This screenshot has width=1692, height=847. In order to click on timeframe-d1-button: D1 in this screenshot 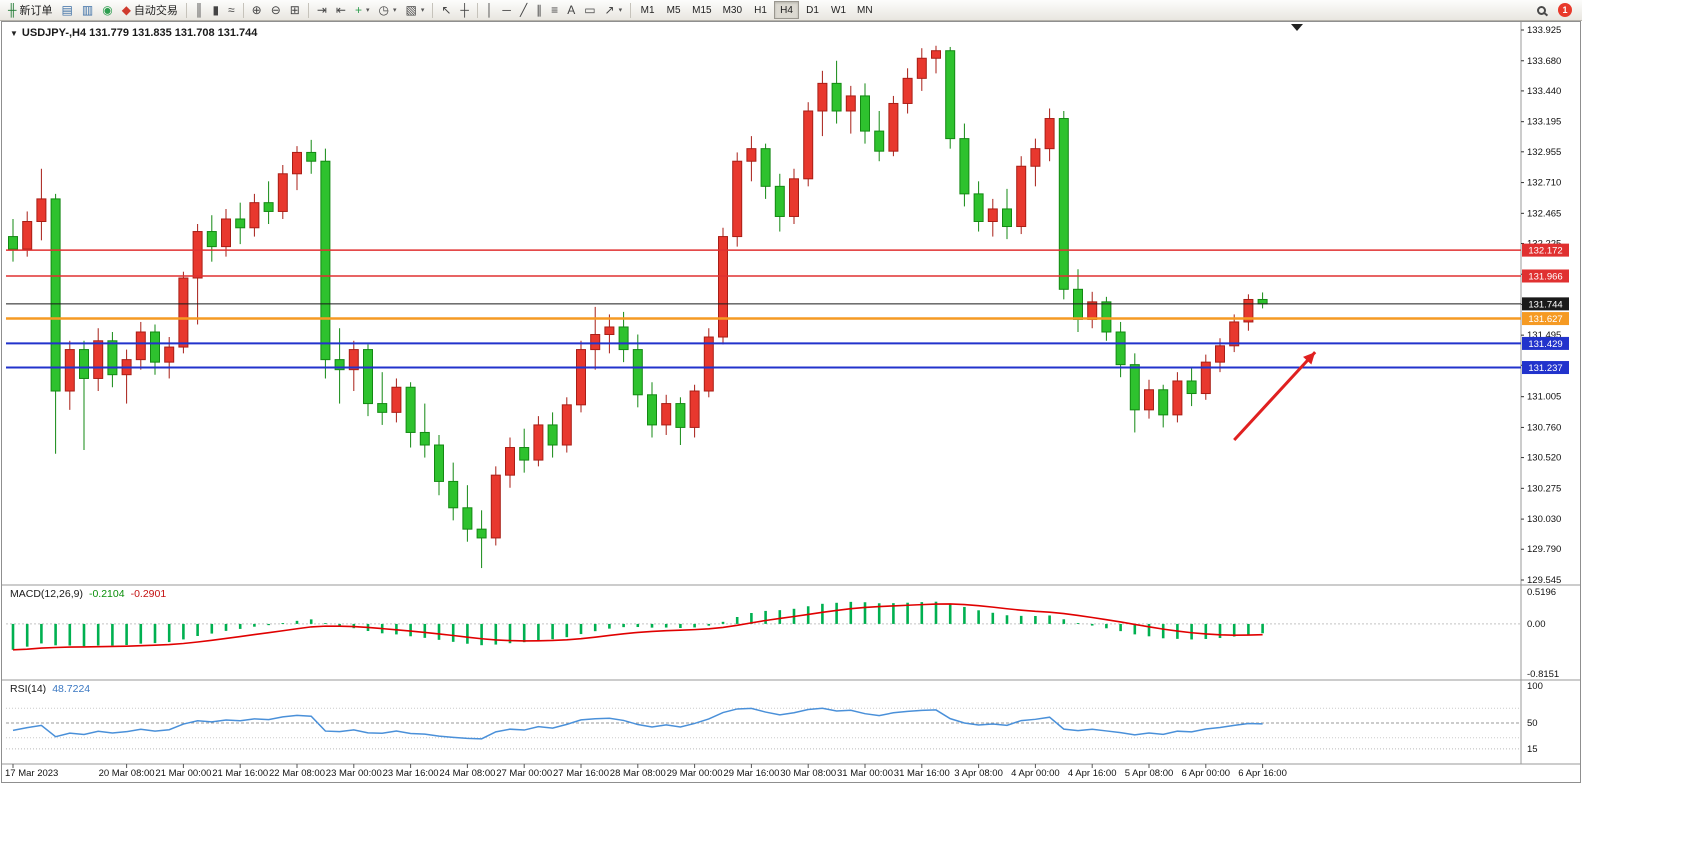, I will do `click(812, 10)`.